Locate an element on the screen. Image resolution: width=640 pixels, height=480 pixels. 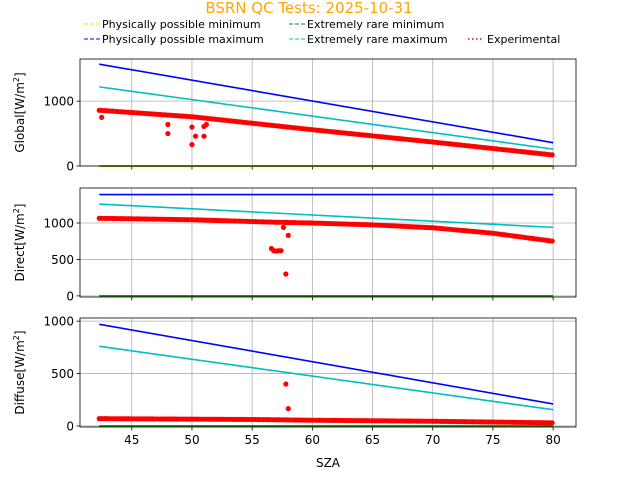
x-tick-label: 65 is located at coordinates (372, 440).